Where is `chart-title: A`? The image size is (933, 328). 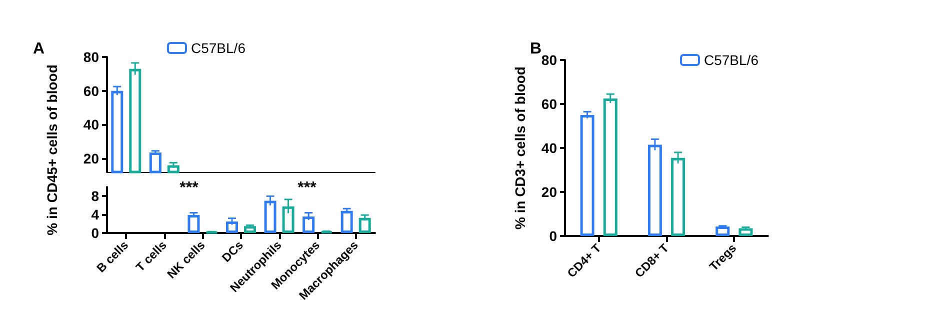
chart-title: A is located at coordinates (39, 49).